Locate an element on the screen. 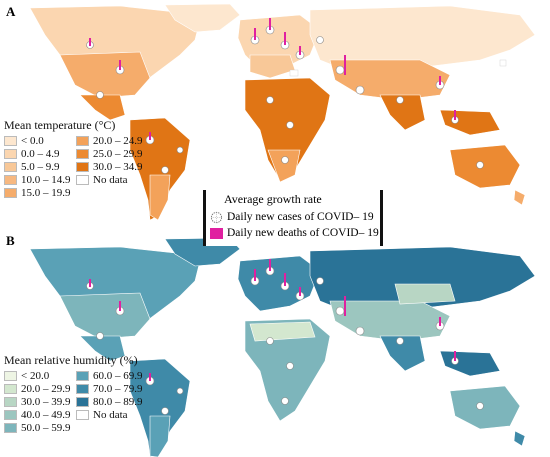  legend-label: 20.0 – 24.9 is located at coordinates (118, 141).